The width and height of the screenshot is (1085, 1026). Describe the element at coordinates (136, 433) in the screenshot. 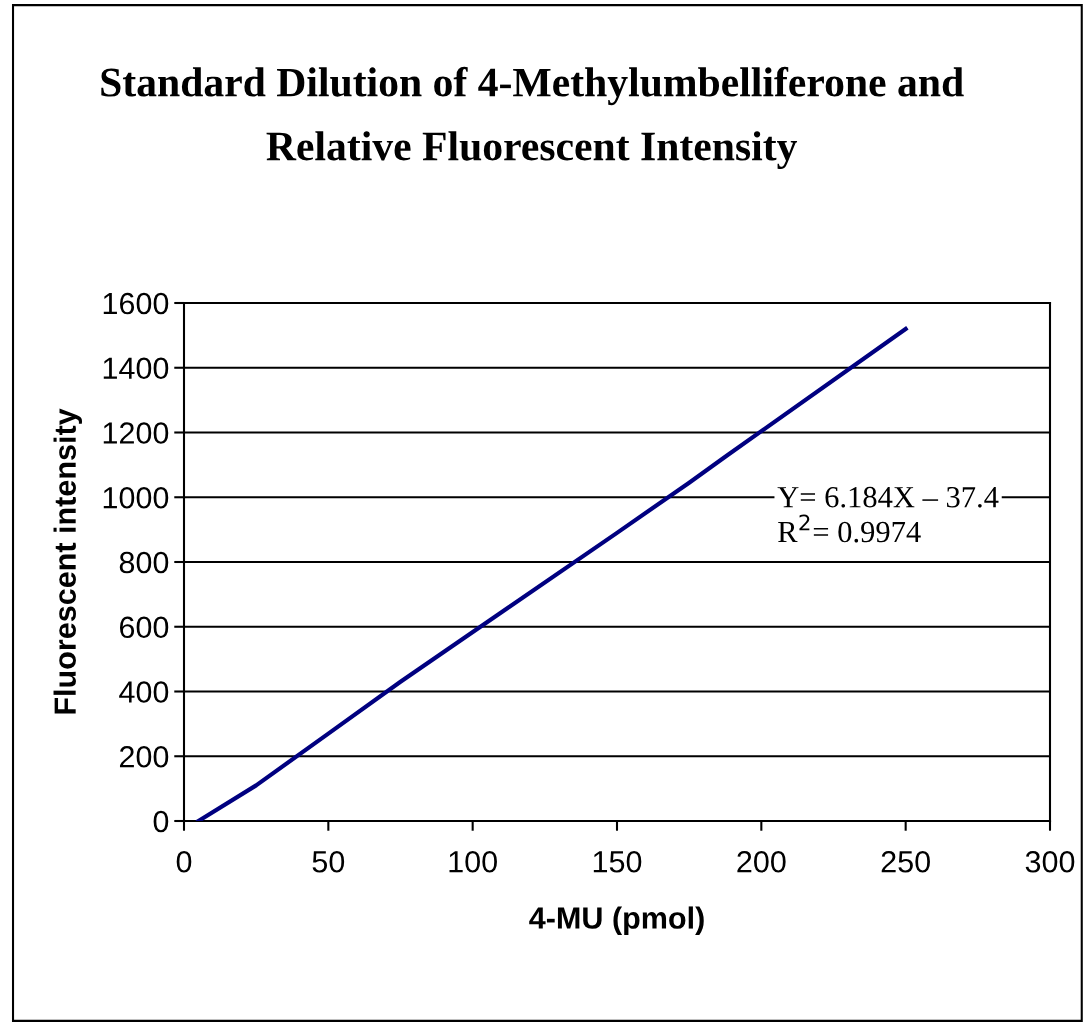

I see `y-tick-label: 1200` at that location.